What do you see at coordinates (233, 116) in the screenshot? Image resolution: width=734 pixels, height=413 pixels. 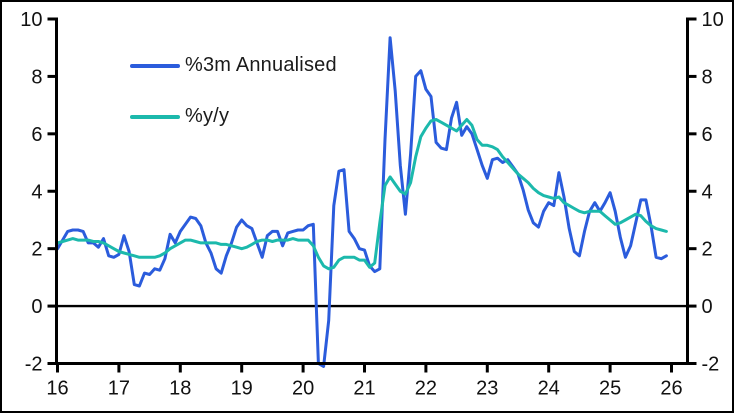 I see `legend-item-yoy: %y/y` at bounding box center [233, 116].